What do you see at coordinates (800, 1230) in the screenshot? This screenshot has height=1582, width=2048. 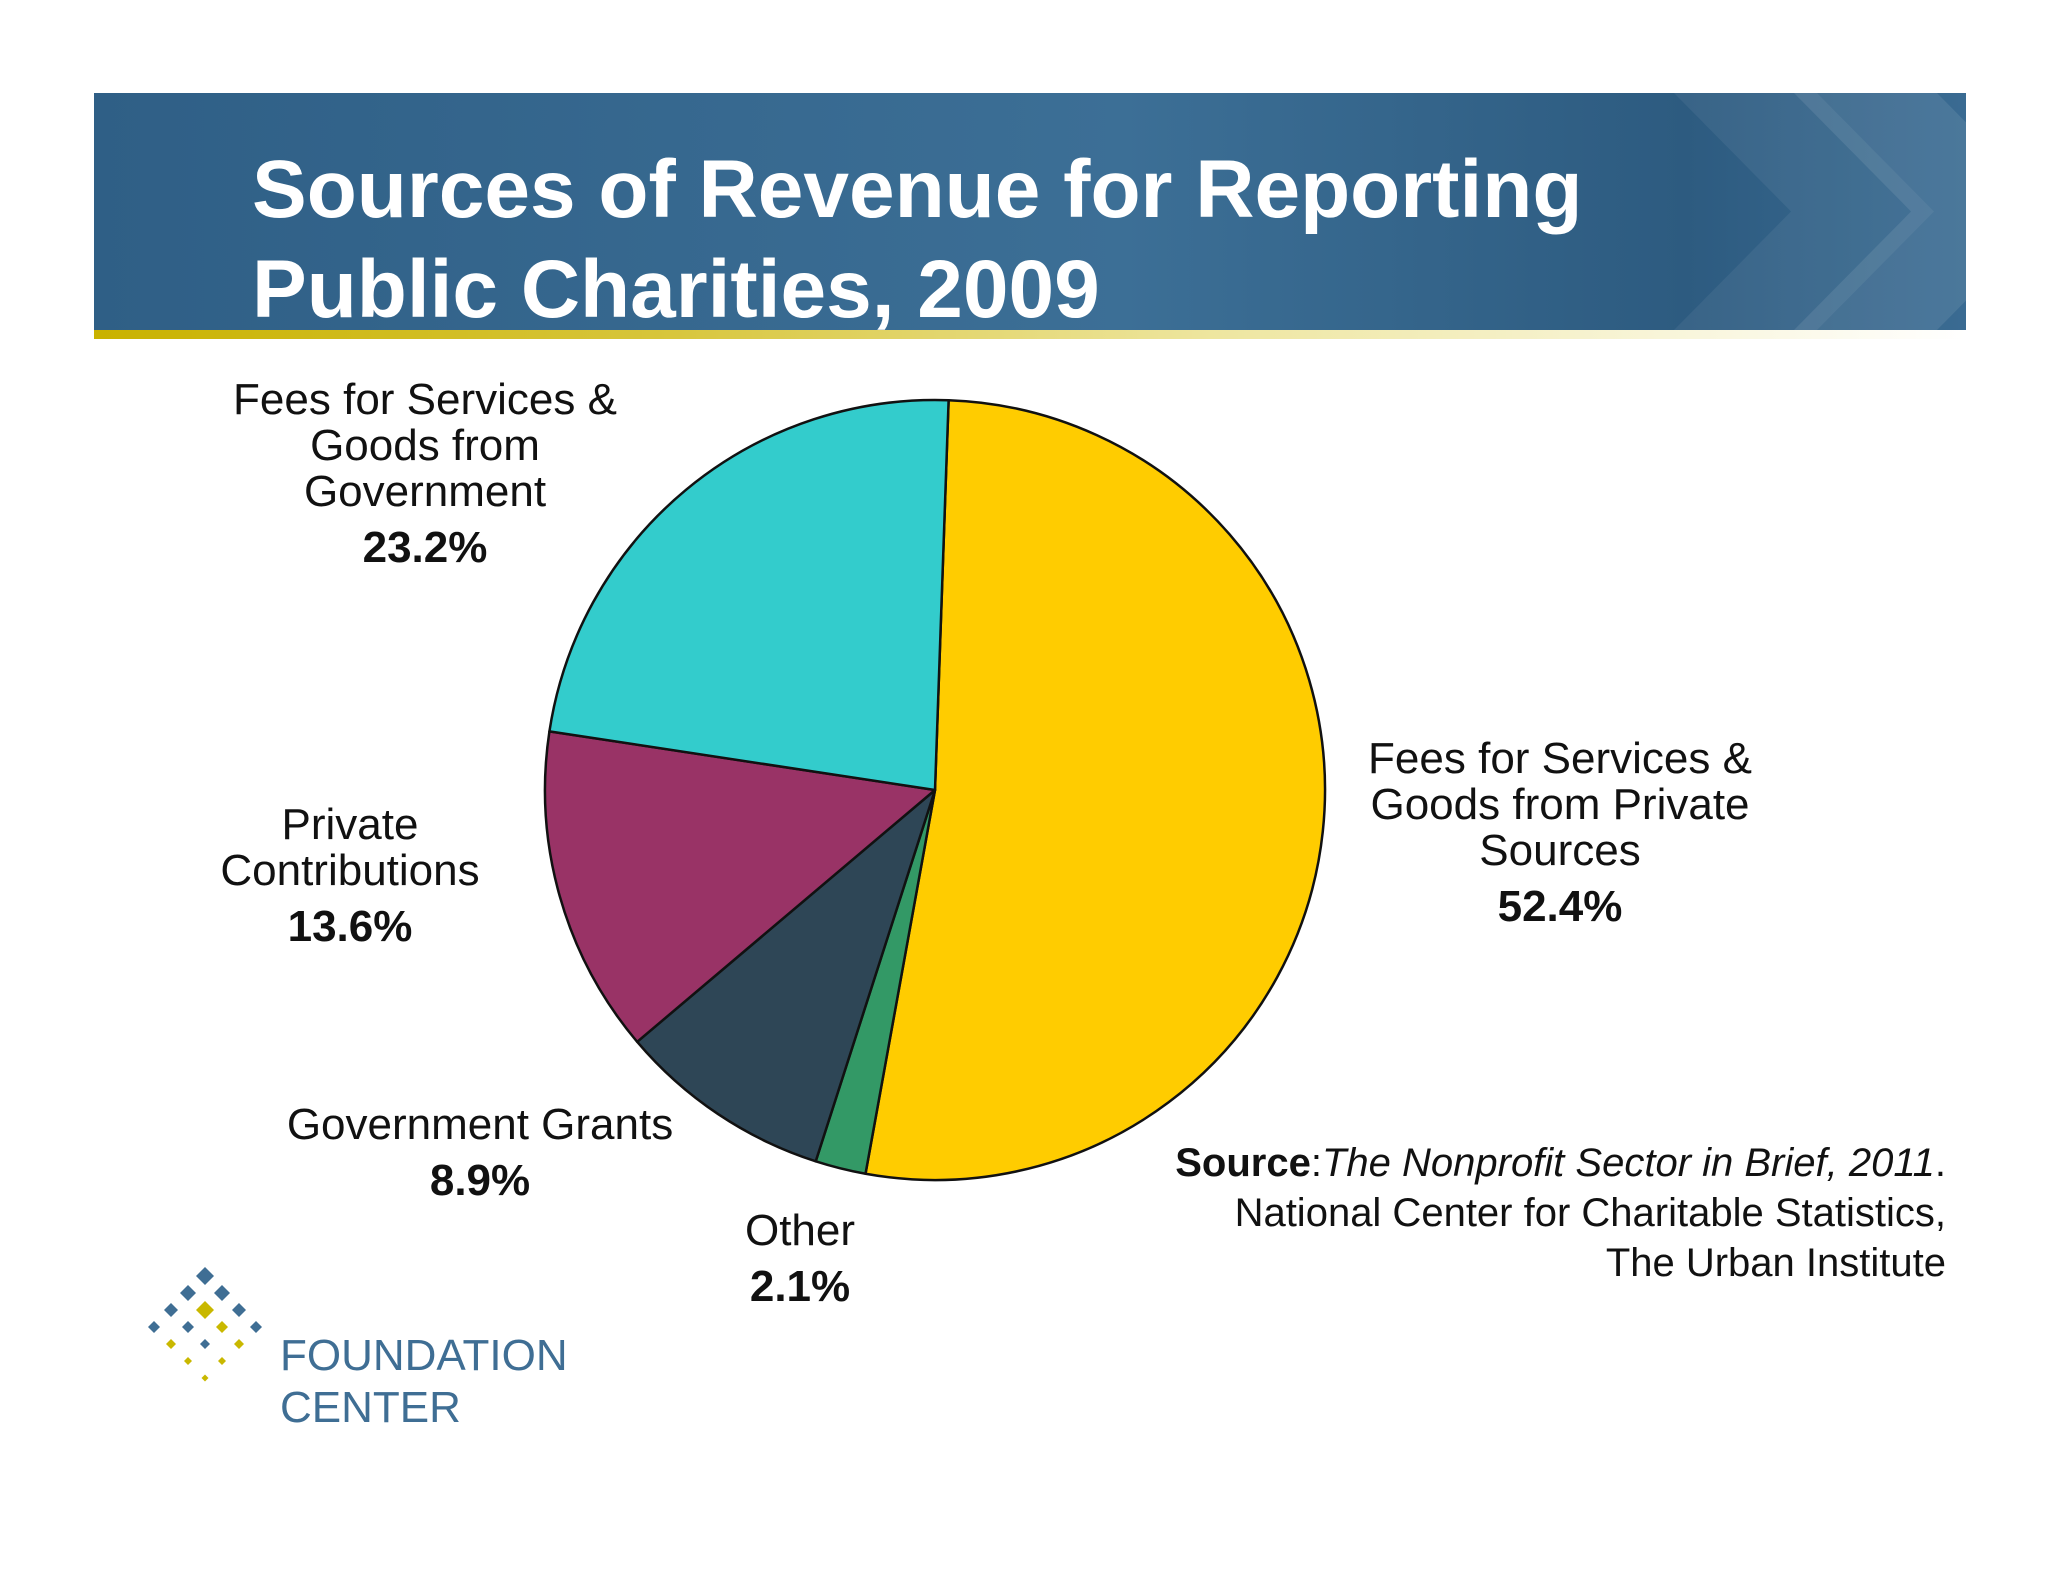 I see `slice-name-line: Other` at bounding box center [800, 1230].